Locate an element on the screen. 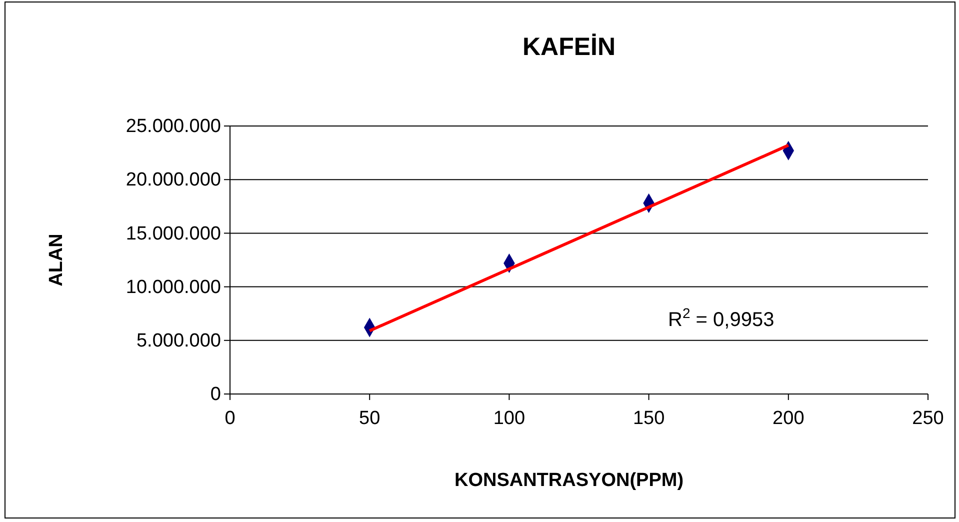 The height and width of the screenshot is (522, 959). chart-title: KAFEİN is located at coordinates (569, 47).